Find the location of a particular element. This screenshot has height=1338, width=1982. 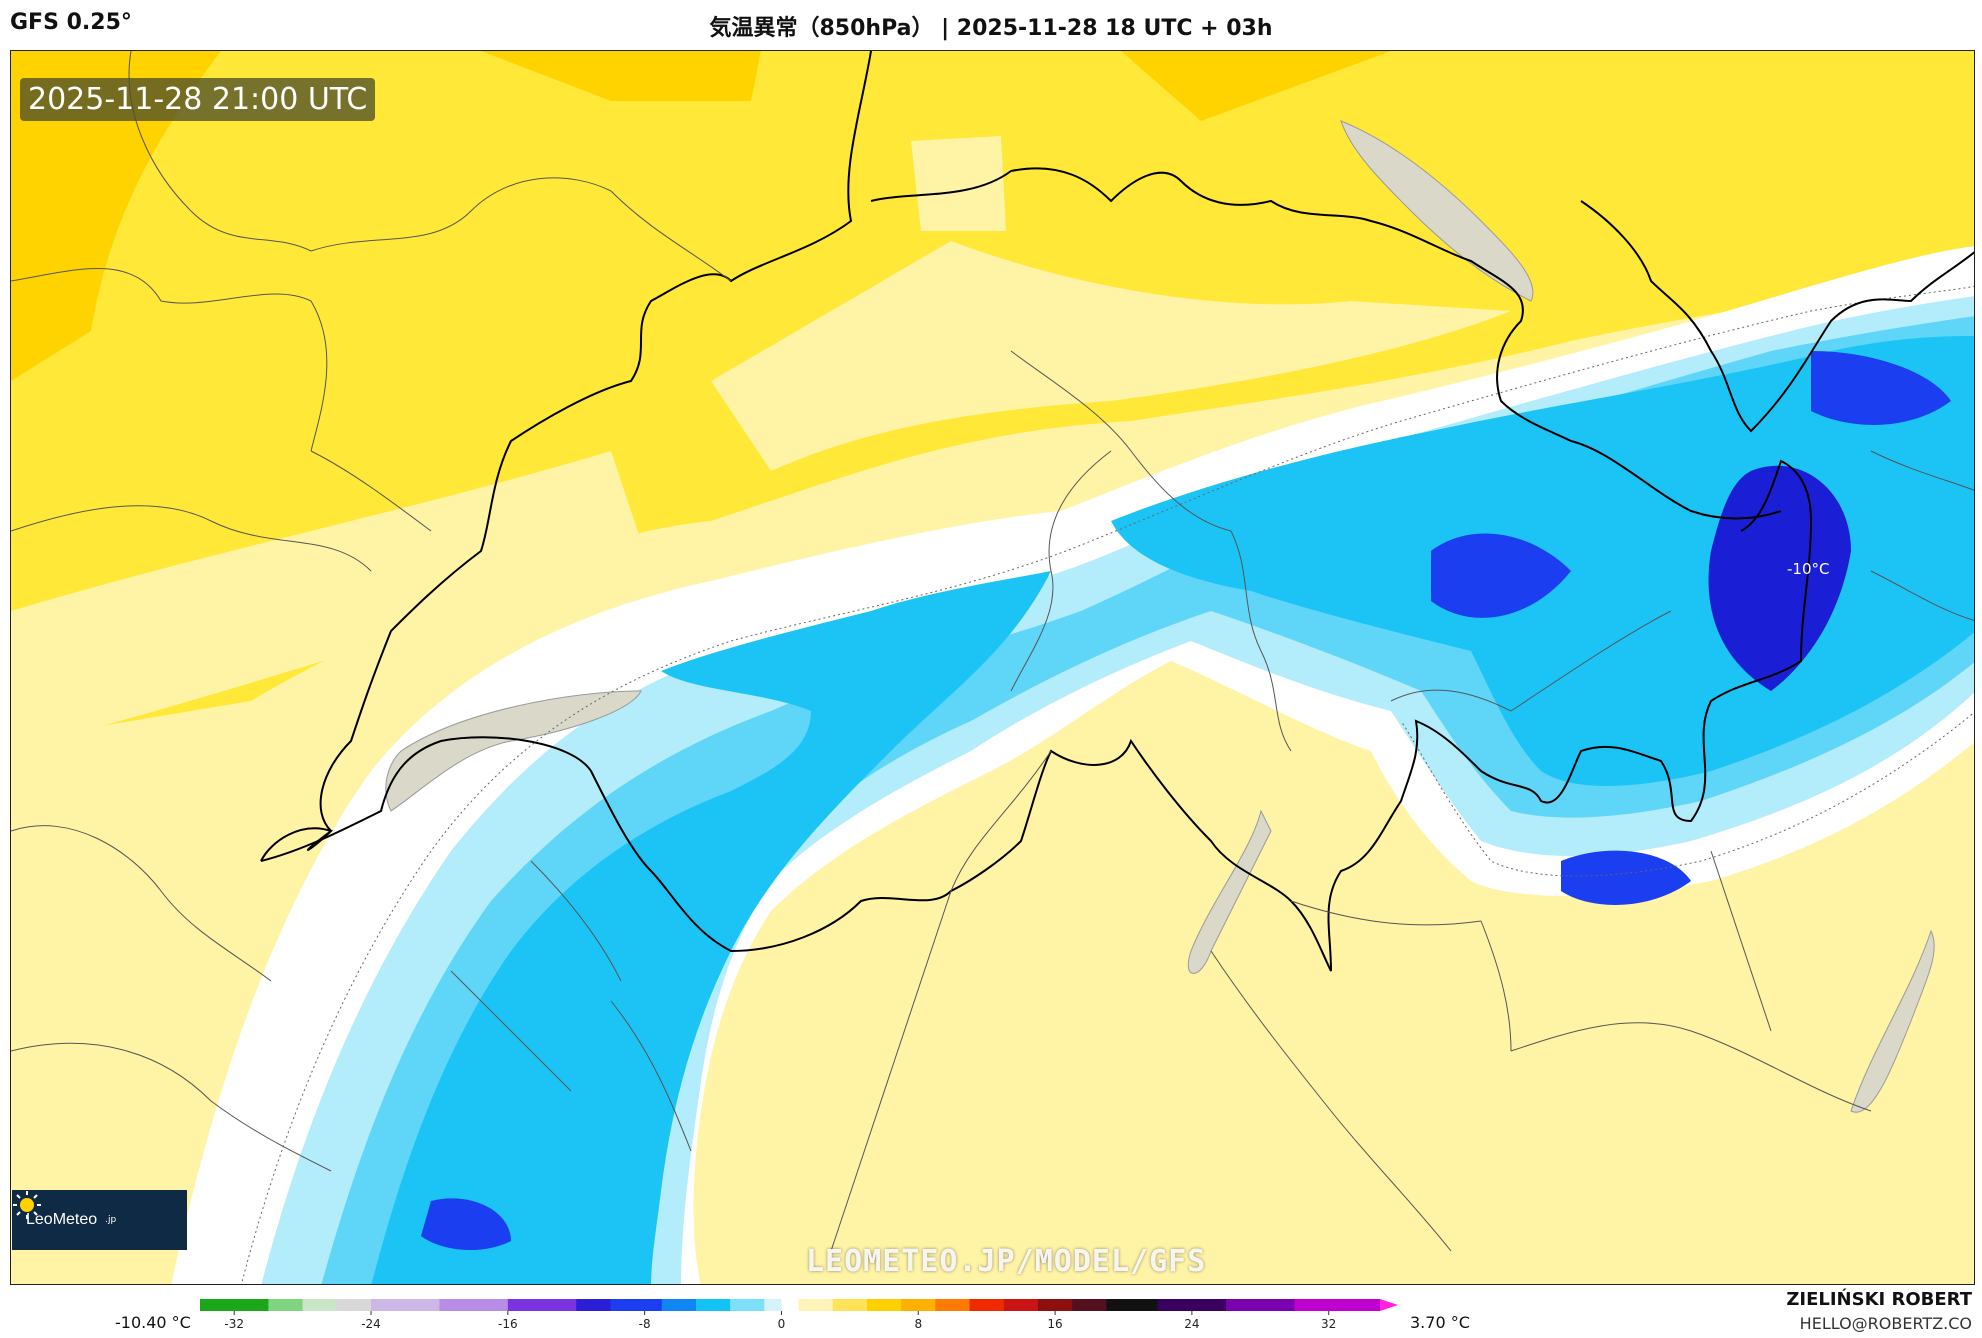

contour-label: -10°C is located at coordinates (1808, 569).